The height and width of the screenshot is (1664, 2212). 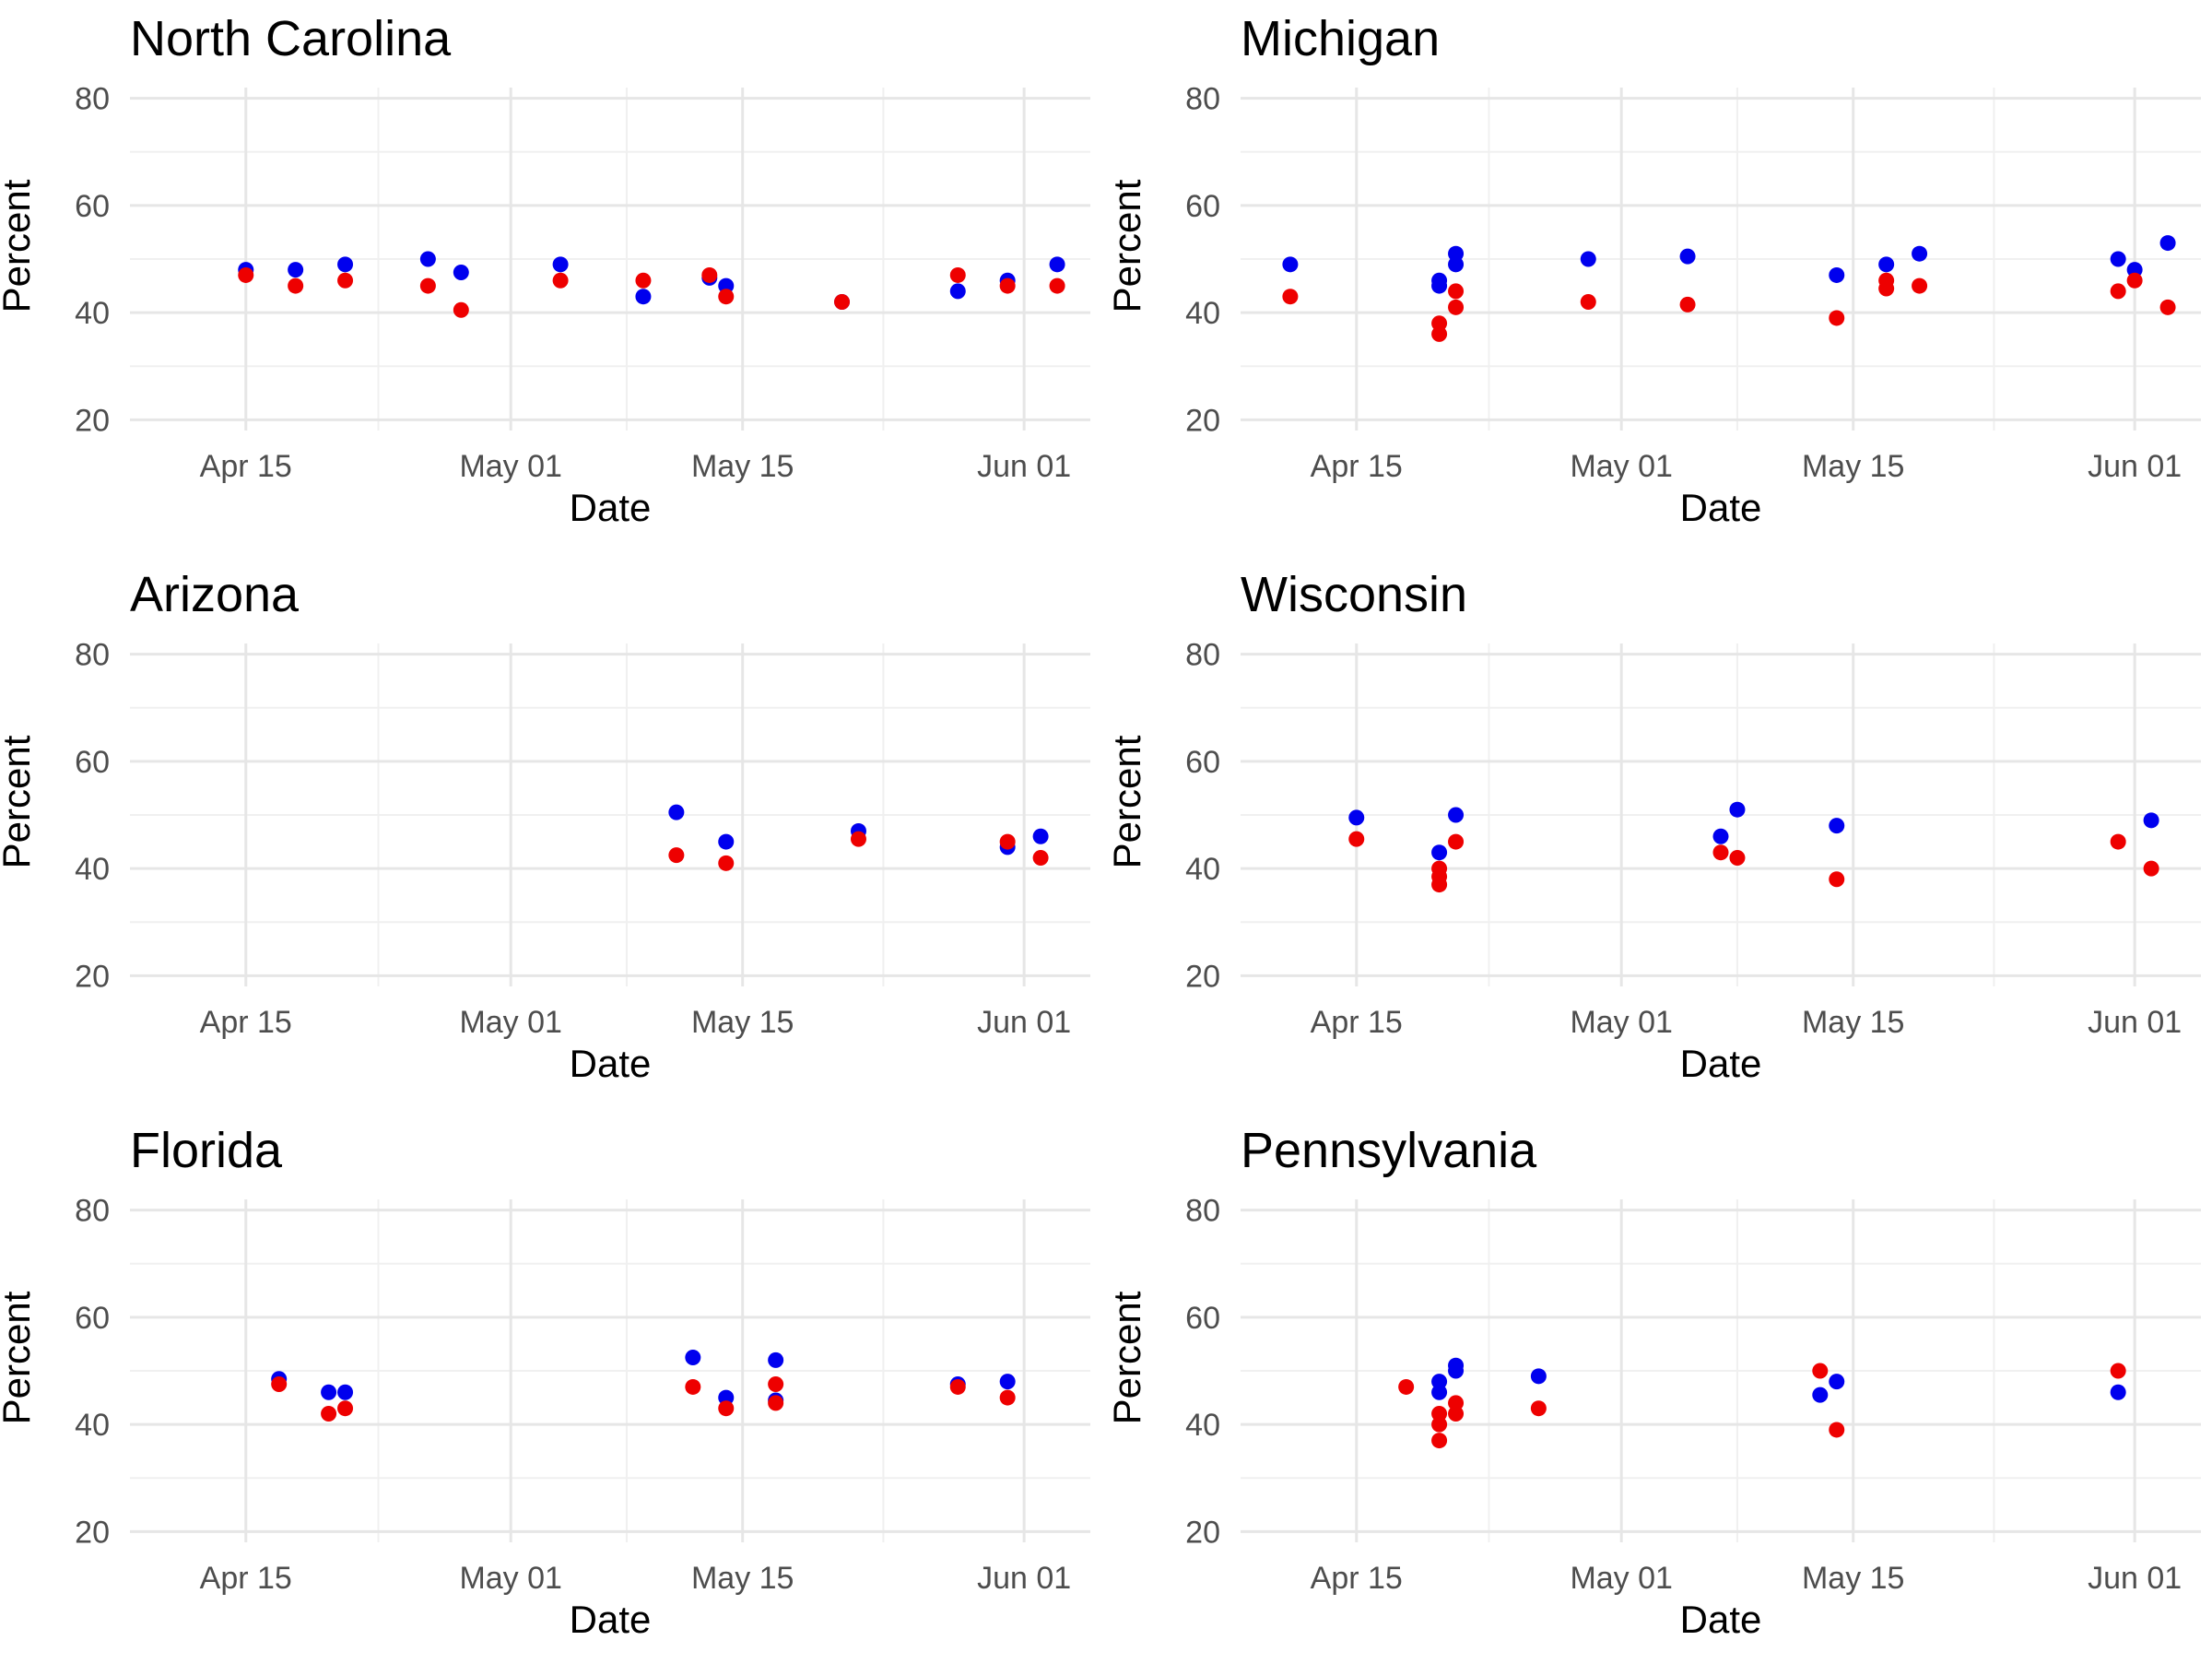 I want to click on panel-title: Michigan, so click(x=1340, y=38).